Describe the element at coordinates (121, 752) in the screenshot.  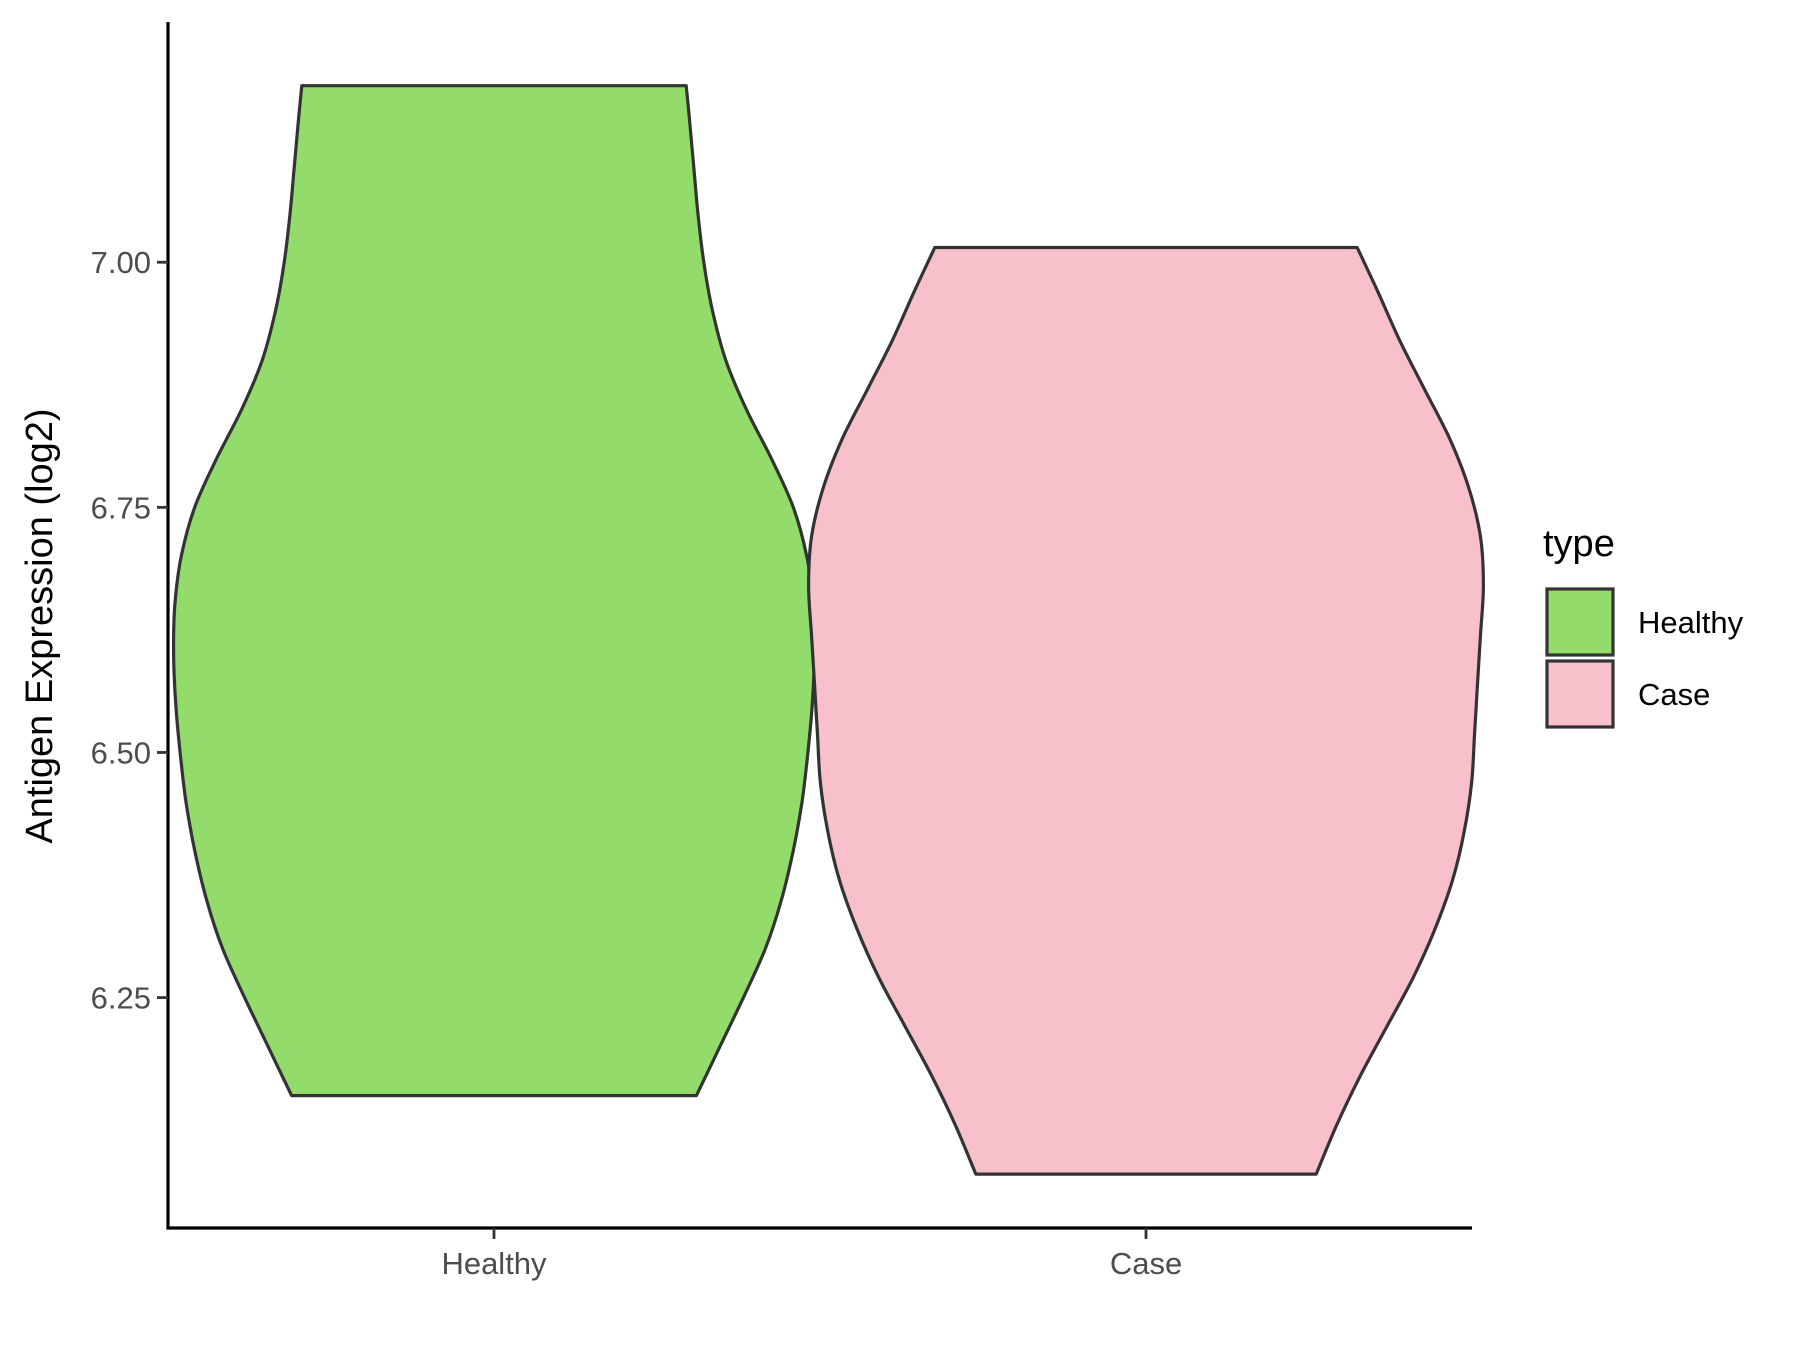
I see `y-tick-label: 6.50` at that location.